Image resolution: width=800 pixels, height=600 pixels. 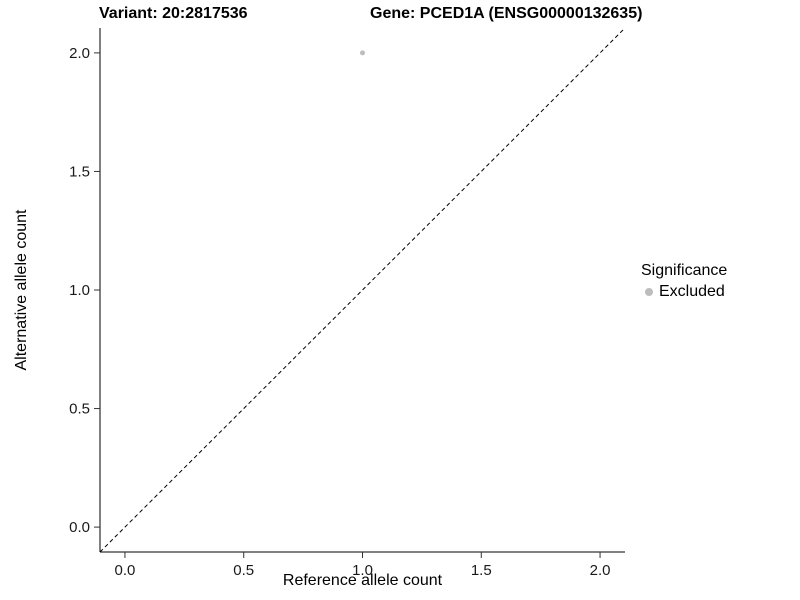 What do you see at coordinates (481, 570) in the screenshot?
I see `x-tick-label: 1.5` at bounding box center [481, 570].